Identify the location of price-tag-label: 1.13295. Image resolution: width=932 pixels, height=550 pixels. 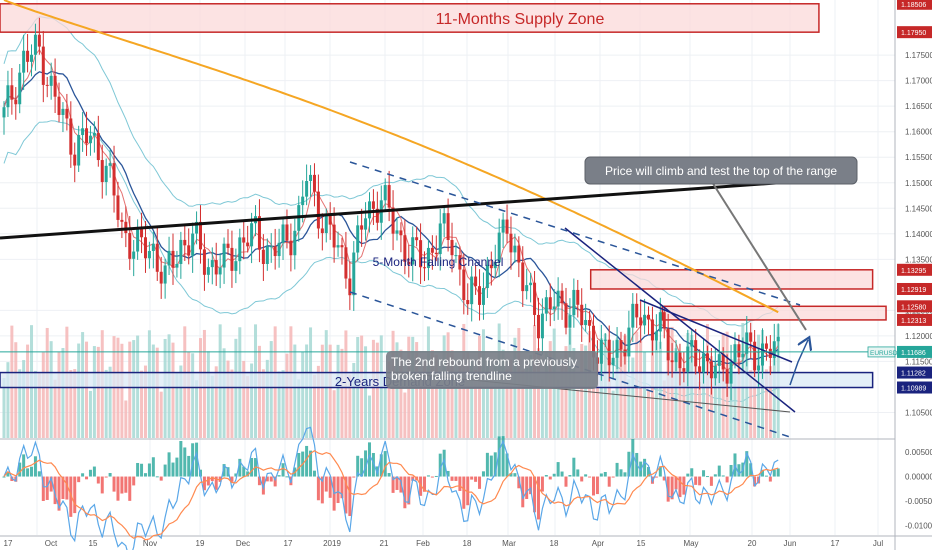
(913, 271).